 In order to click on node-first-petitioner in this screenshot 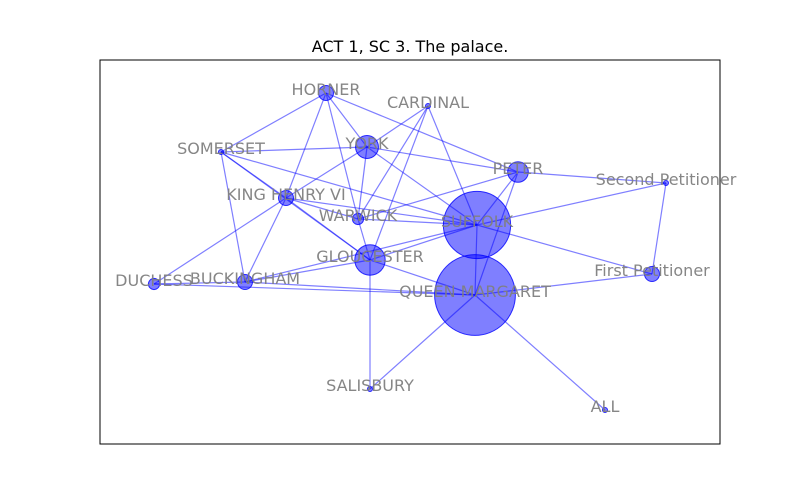, I will do `click(652, 274)`.